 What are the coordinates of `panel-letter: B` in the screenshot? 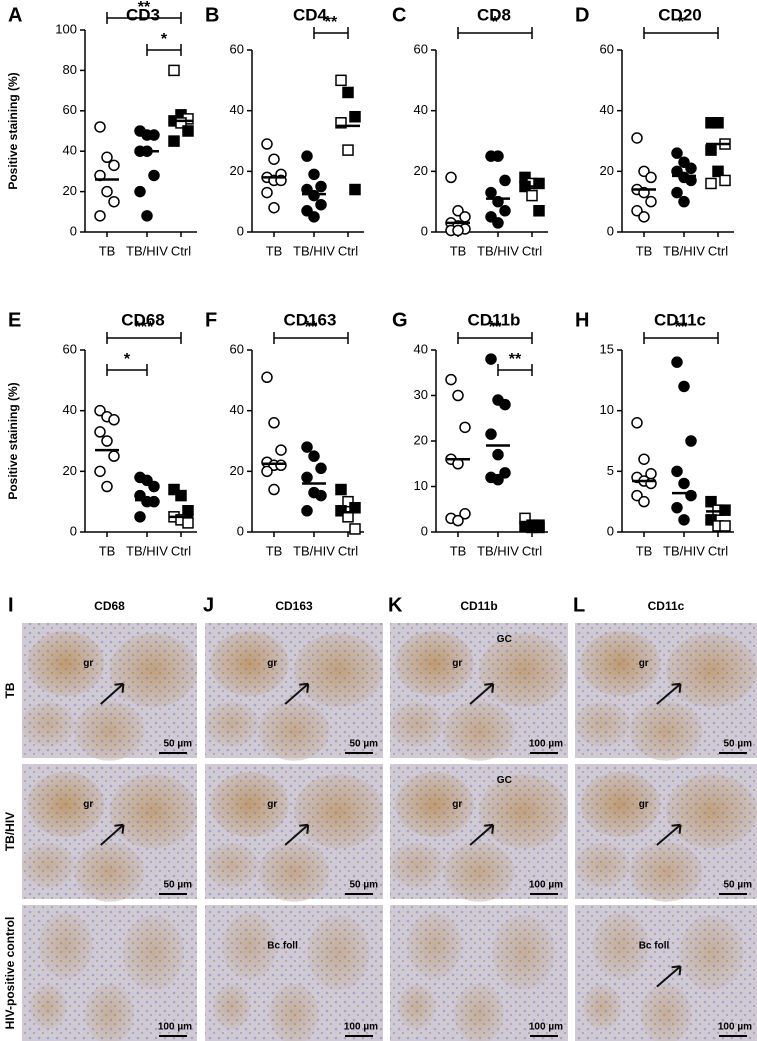 It's located at (212, 15).